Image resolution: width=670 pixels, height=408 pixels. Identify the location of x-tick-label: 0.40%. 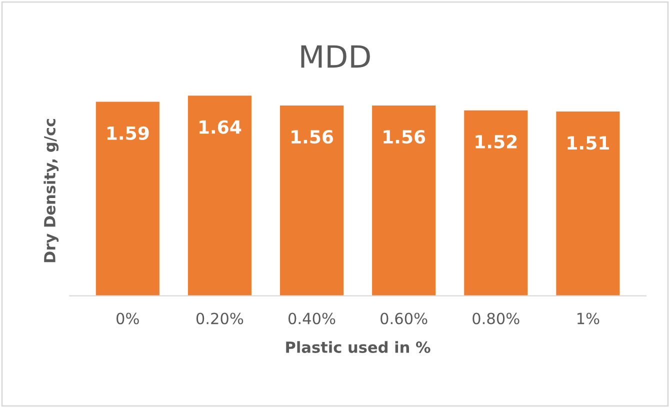
(312, 318).